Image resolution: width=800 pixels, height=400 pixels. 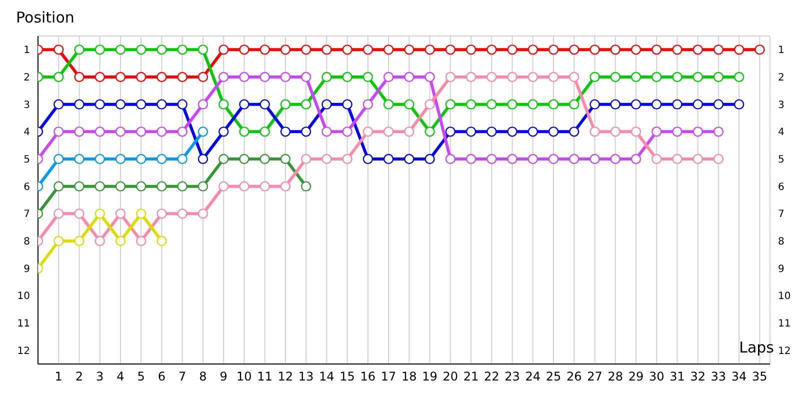 I want to click on y2-tick-label: 5, so click(x=781, y=160).